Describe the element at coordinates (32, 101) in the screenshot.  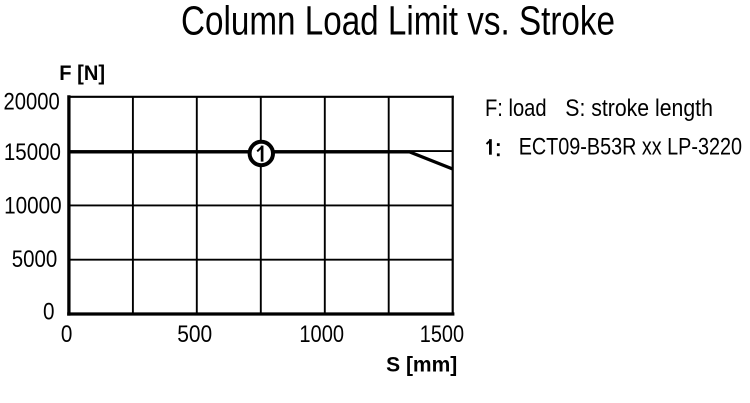
I see `svg-text: 20000` at that location.